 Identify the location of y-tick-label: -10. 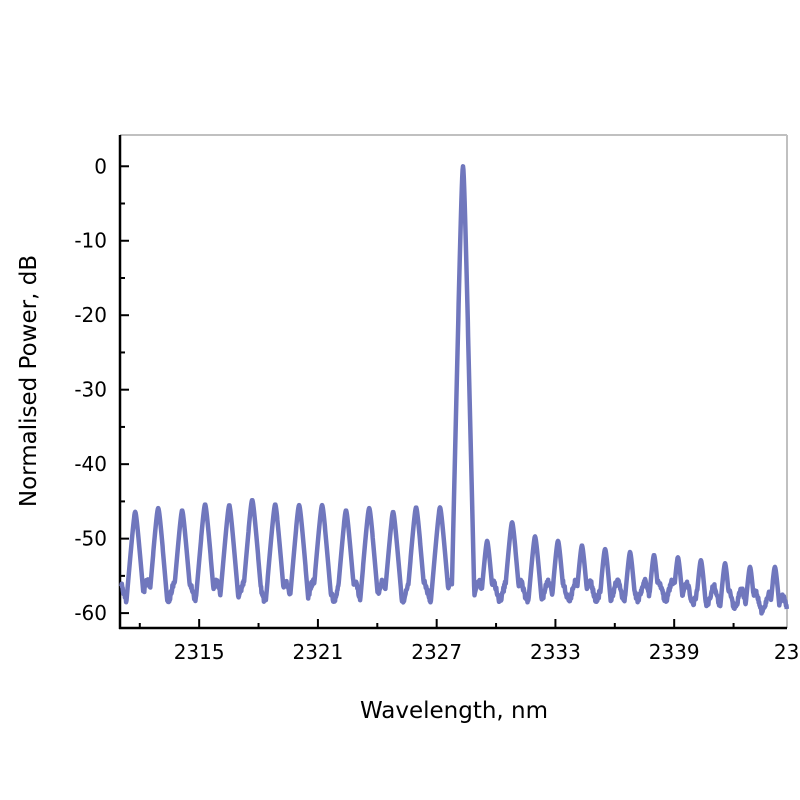
(90, 241).